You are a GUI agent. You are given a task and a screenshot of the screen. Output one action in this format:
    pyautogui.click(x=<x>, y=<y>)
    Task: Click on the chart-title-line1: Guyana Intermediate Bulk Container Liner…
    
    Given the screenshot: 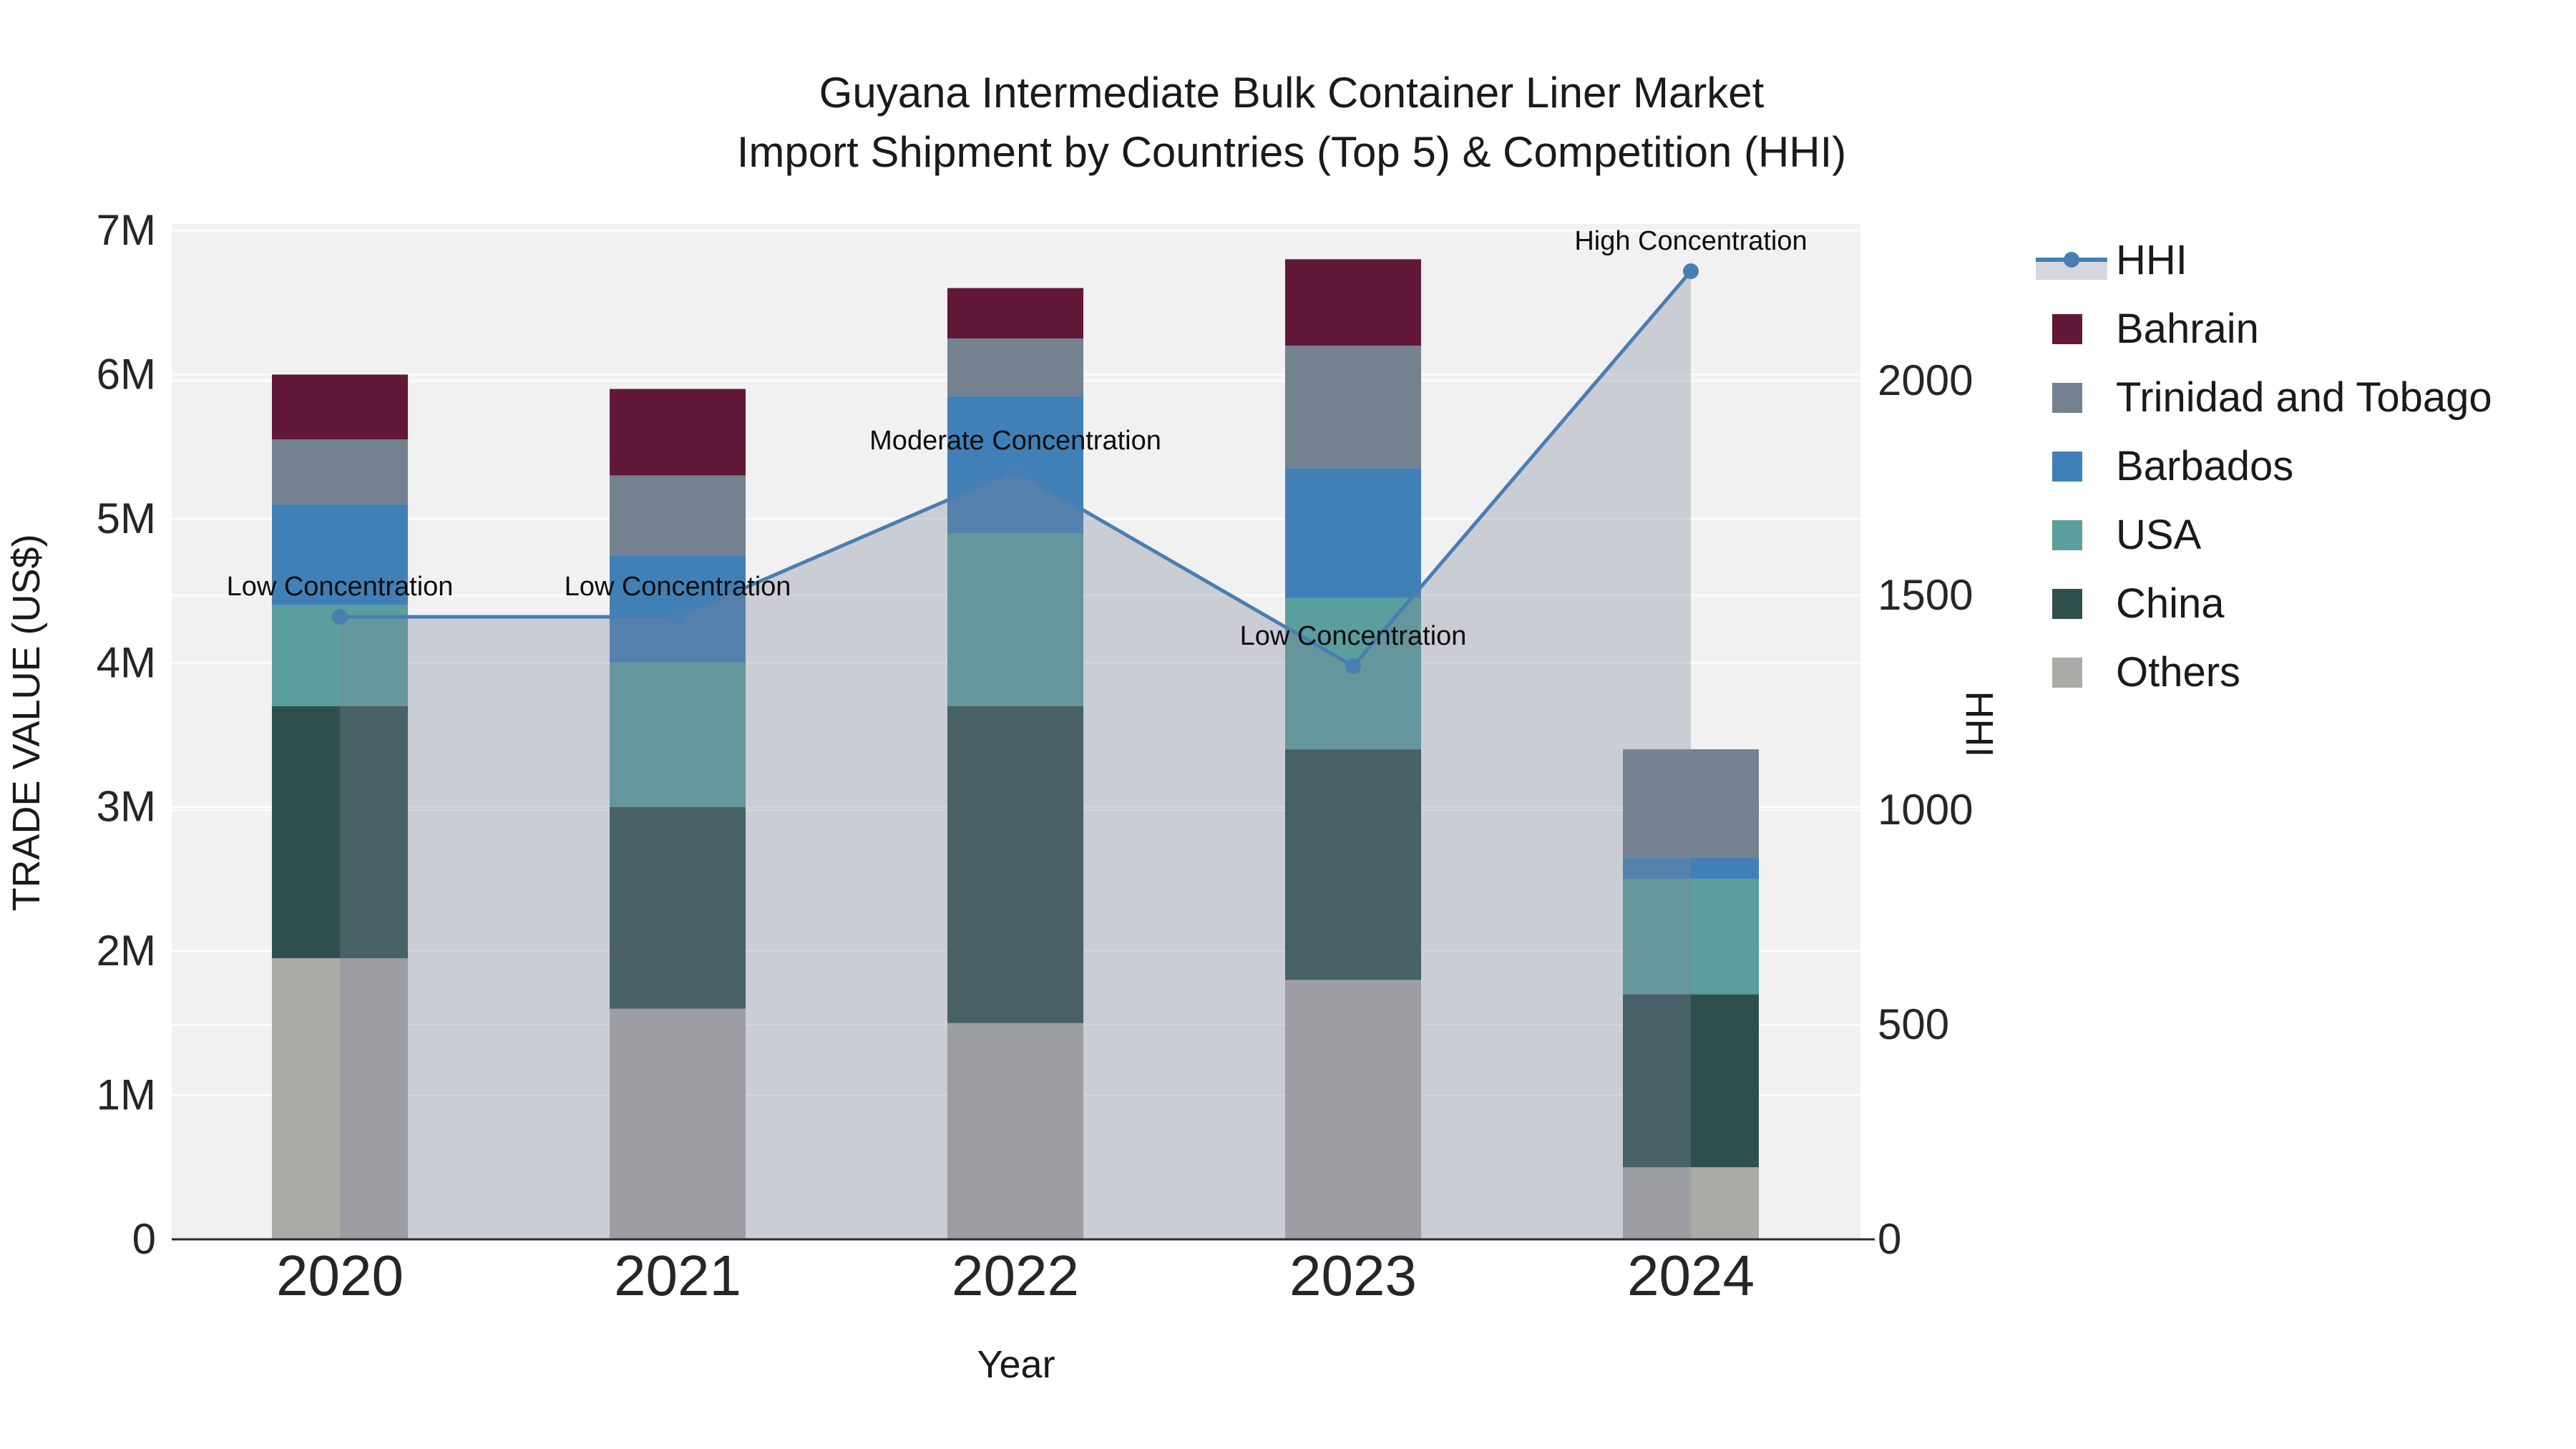 What is the action you would take?
    pyautogui.click(x=1292, y=93)
    